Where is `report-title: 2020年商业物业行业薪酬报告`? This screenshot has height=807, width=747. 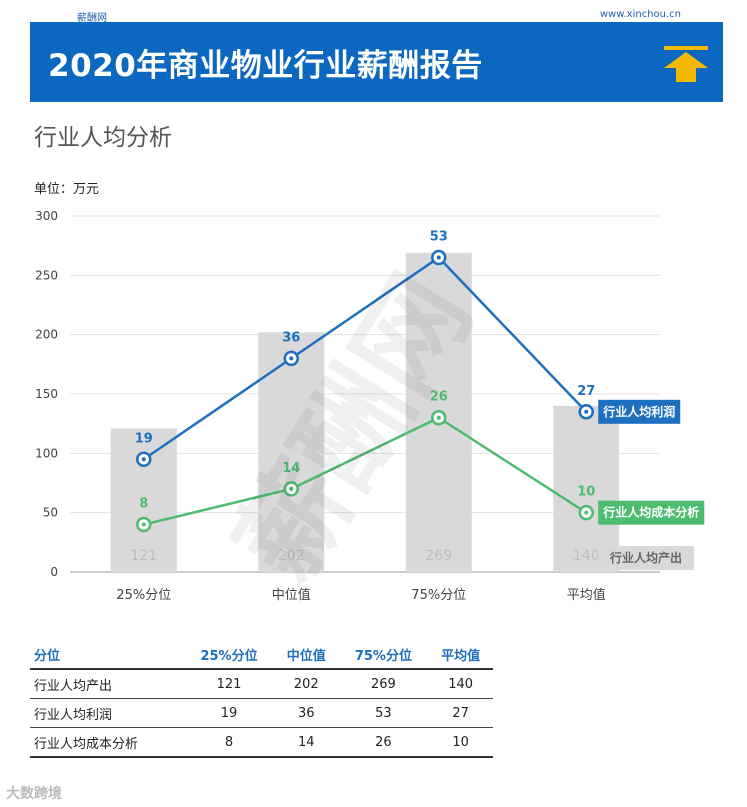 report-title: 2020年商业物业行业薪酬报告 is located at coordinates (265, 66).